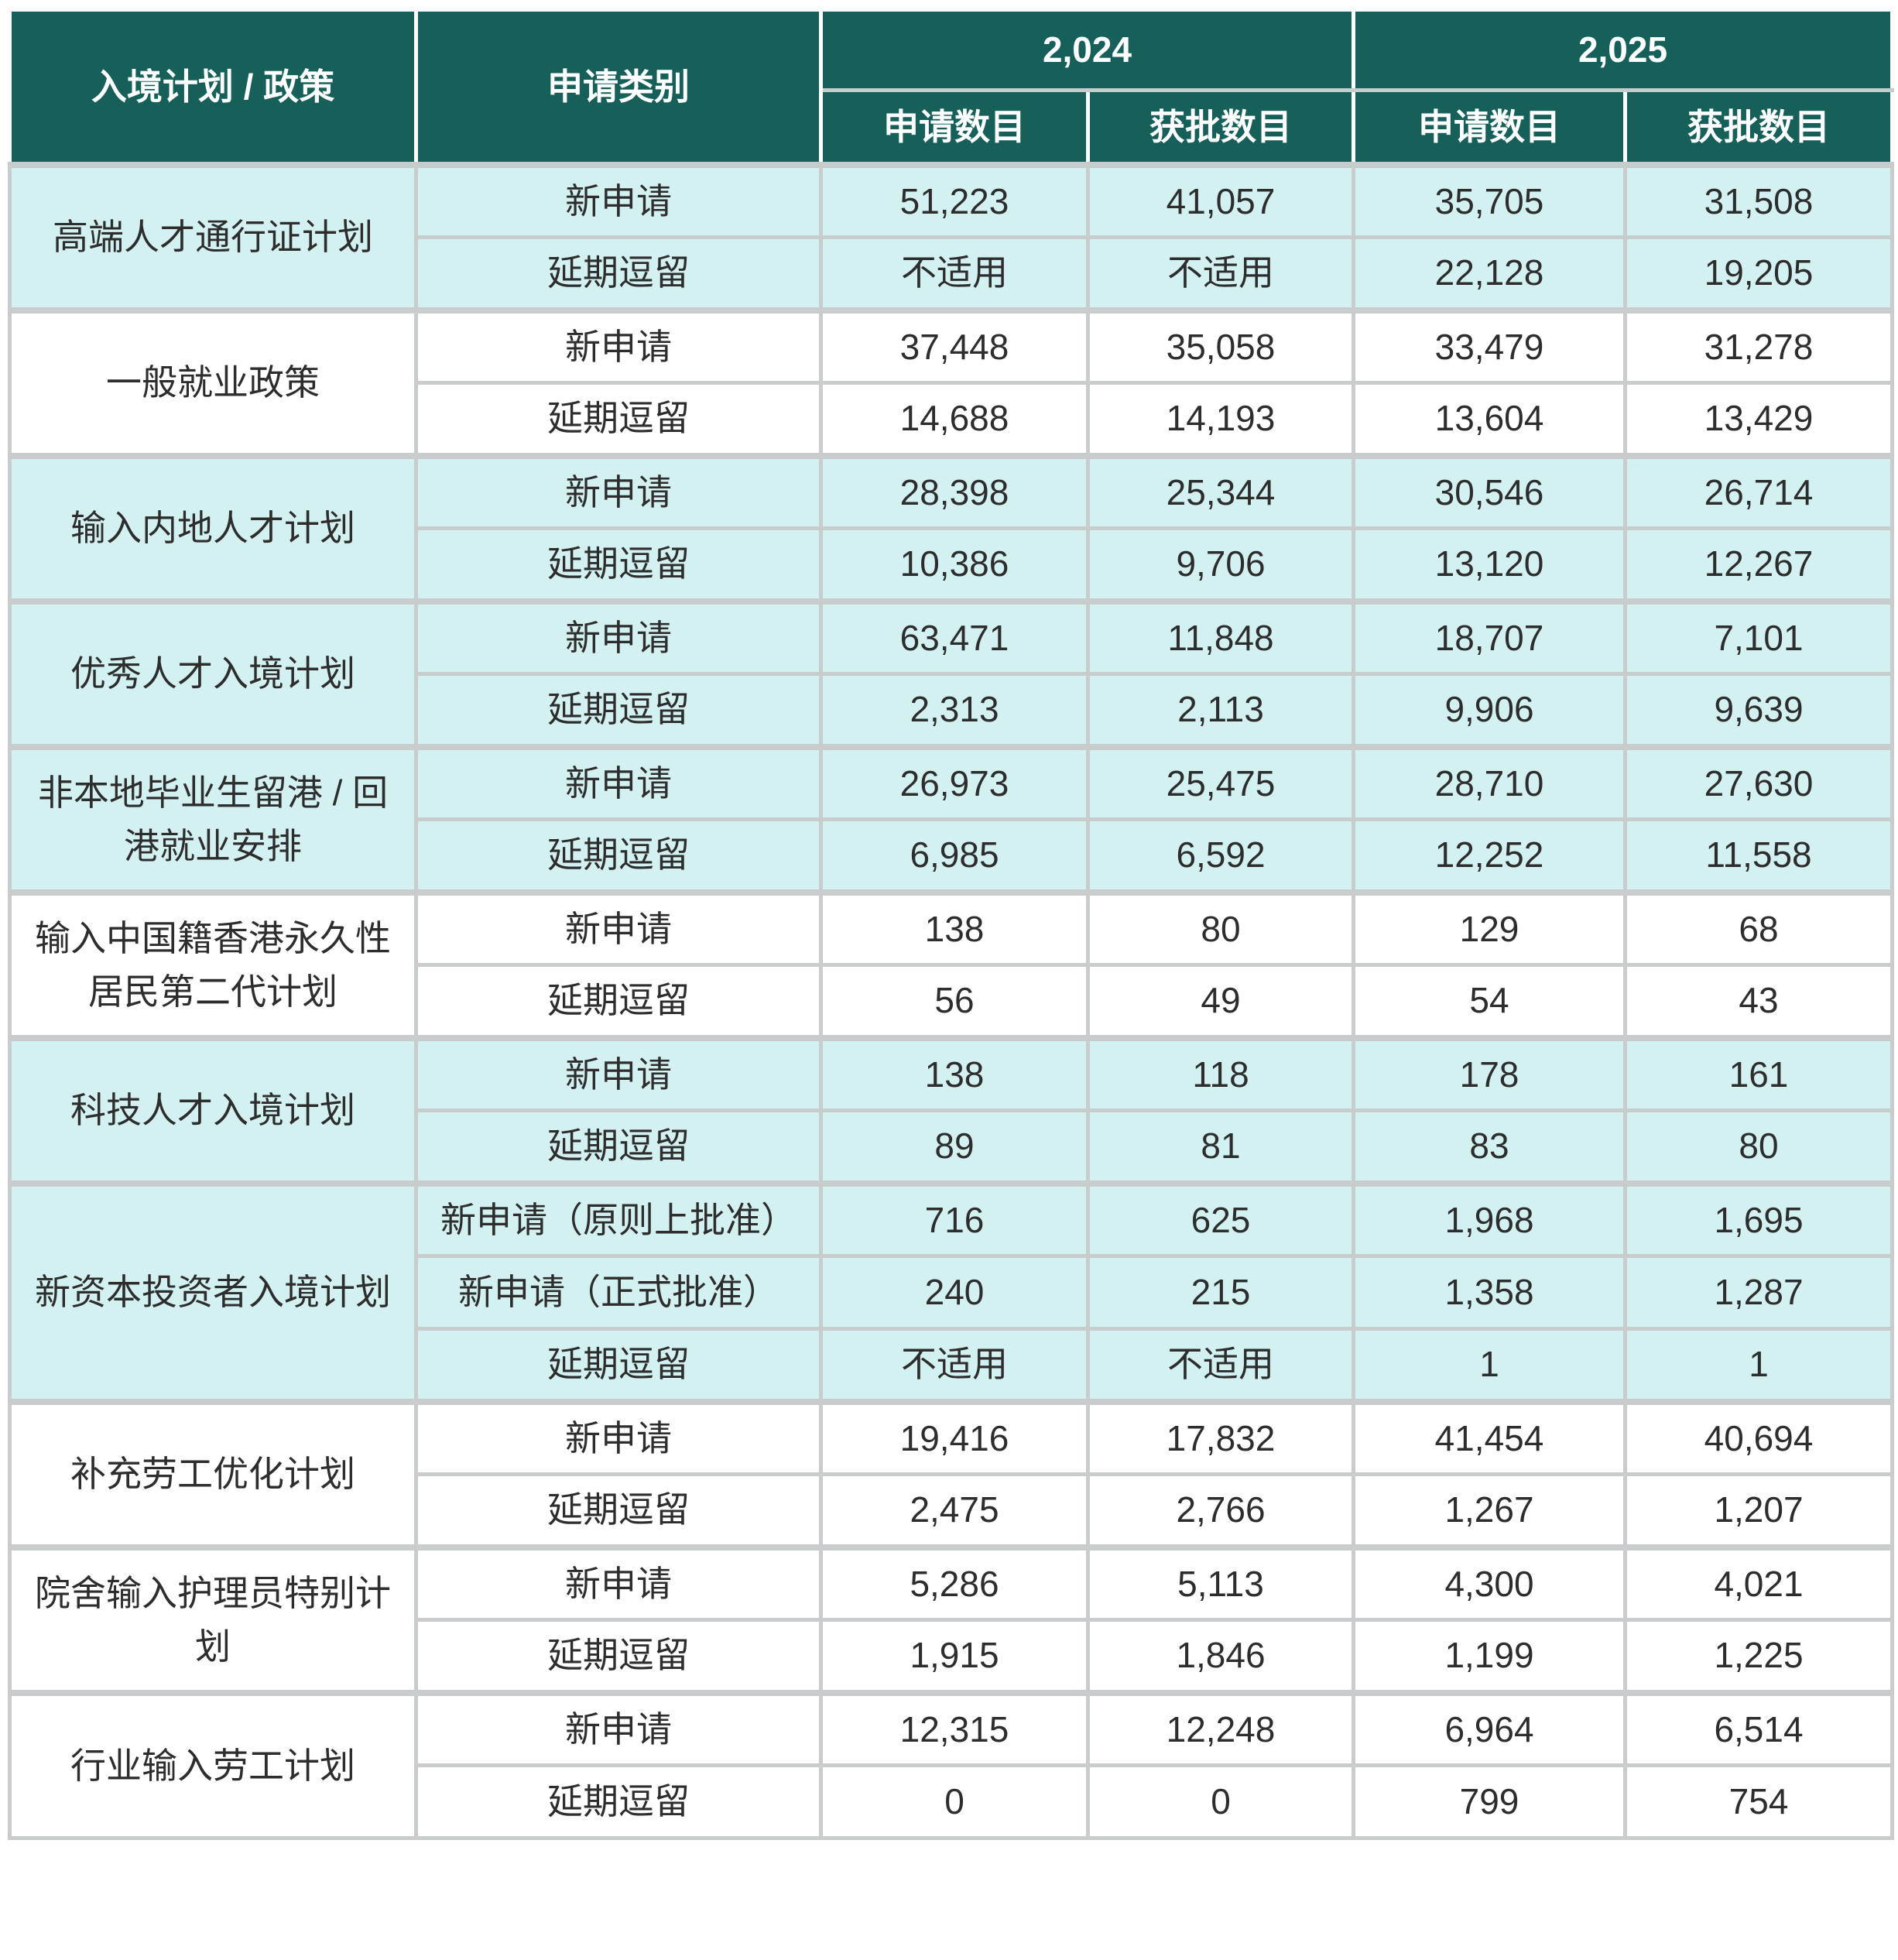 The width and height of the screenshot is (1898, 1960). I want to click on table-row: 延期逗留 2,475 2,766 1,267 1,207, so click(952, 1510).